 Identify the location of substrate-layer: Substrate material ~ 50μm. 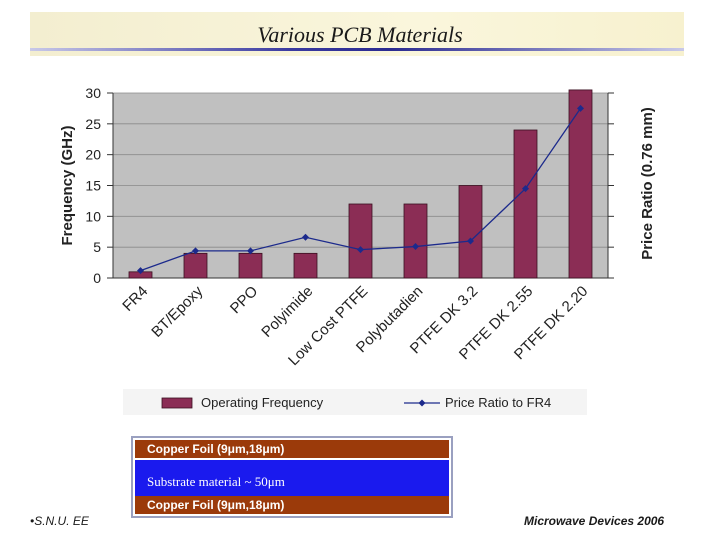
(292, 480).